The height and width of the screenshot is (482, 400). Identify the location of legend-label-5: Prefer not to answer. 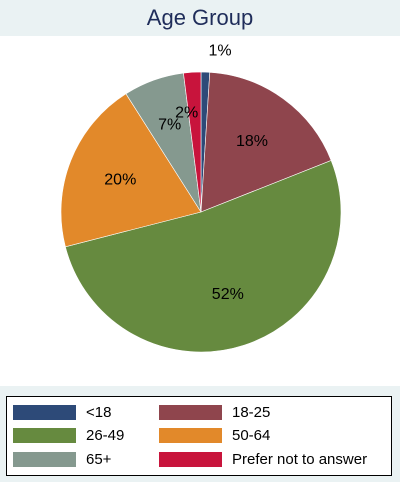
(300, 459).